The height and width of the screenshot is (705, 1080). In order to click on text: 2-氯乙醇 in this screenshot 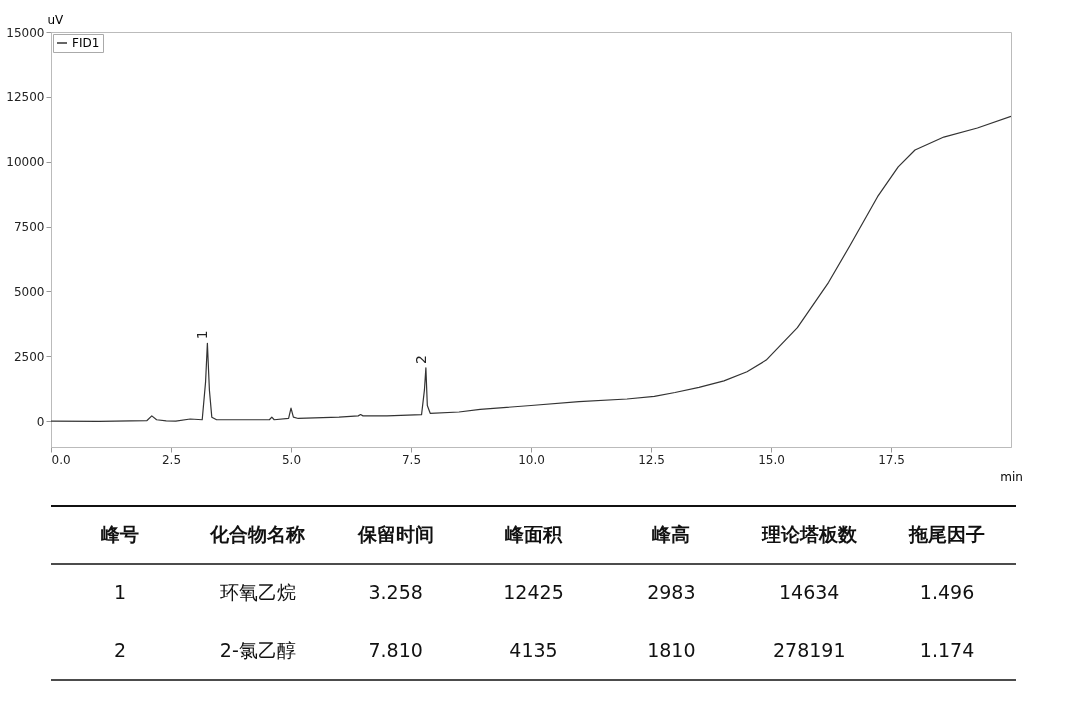, I will do `click(257, 650)`.